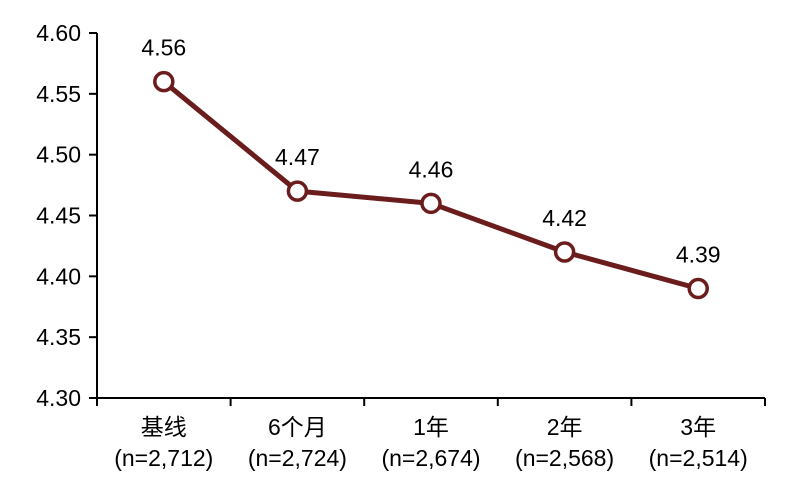 Image resolution: width=796 pixels, height=502 pixels. Describe the element at coordinates (430, 458) in the screenshot. I see `x-axis-n-label: (n=2,674)` at that location.